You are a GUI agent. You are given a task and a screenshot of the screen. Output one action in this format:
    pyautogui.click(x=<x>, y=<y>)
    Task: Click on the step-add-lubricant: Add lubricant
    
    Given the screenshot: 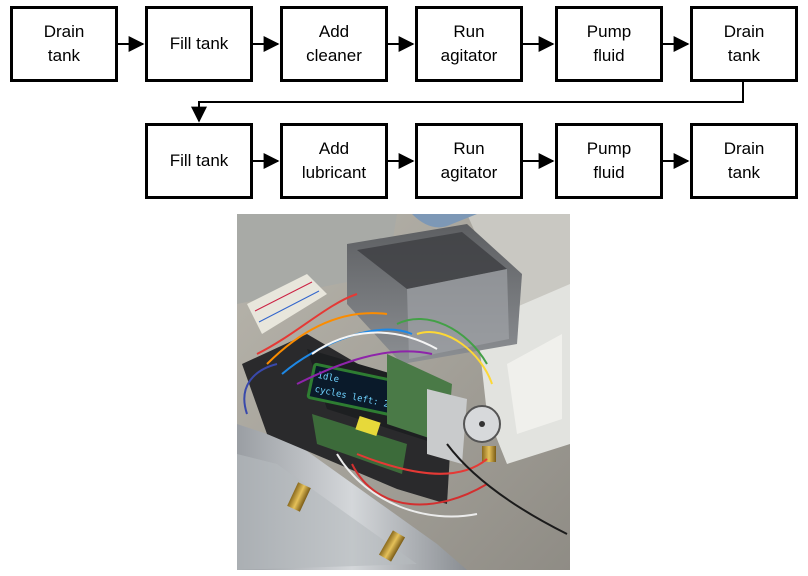 What is the action you would take?
    pyautogui.click(x=334, y=161)
    